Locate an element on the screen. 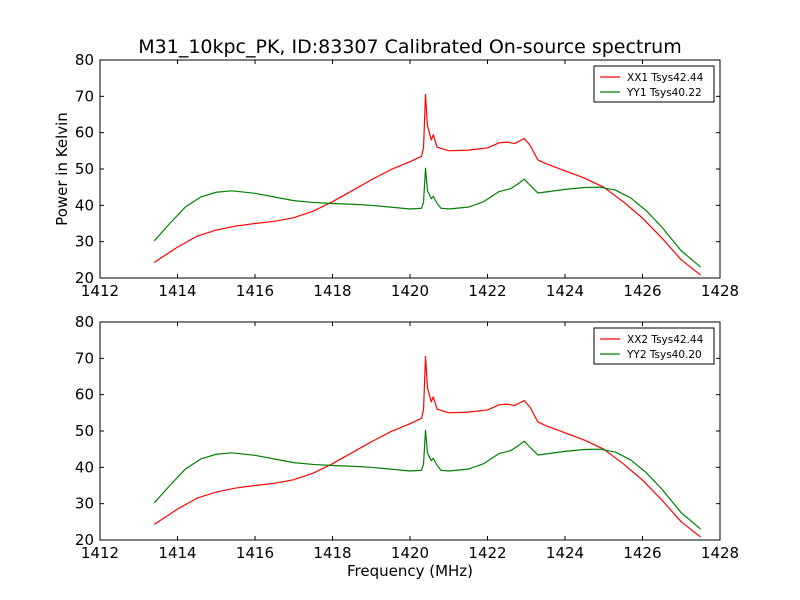 This screenshot has width=800, height=600. y-axis-label: Power in Kelvin is located at coordinates (62, 169).